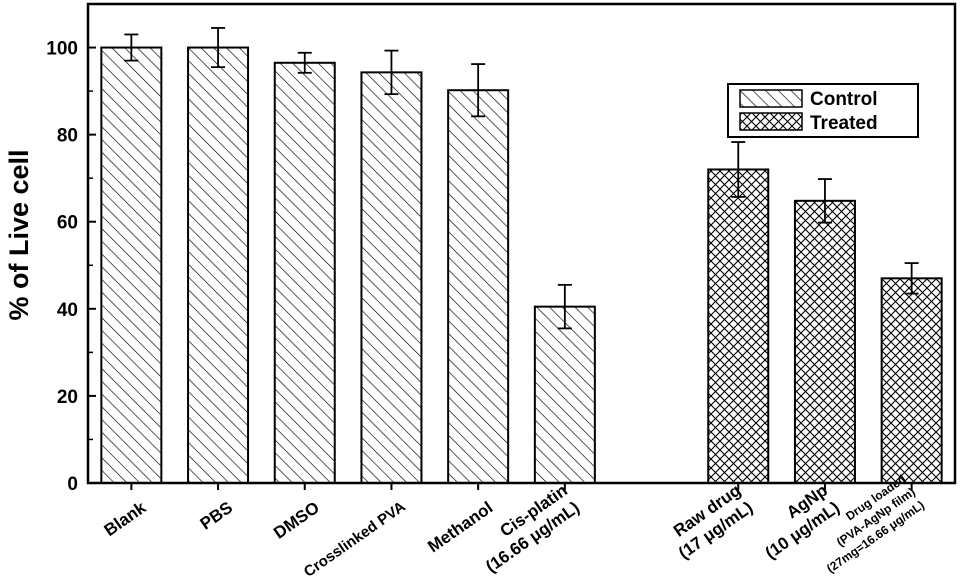 The width and height of the screenshot is (969, 587). What do you see at coordinates (67, 397) in the screenshot?
I see `y-tick-label: 20` at bounding box center [67, 397].